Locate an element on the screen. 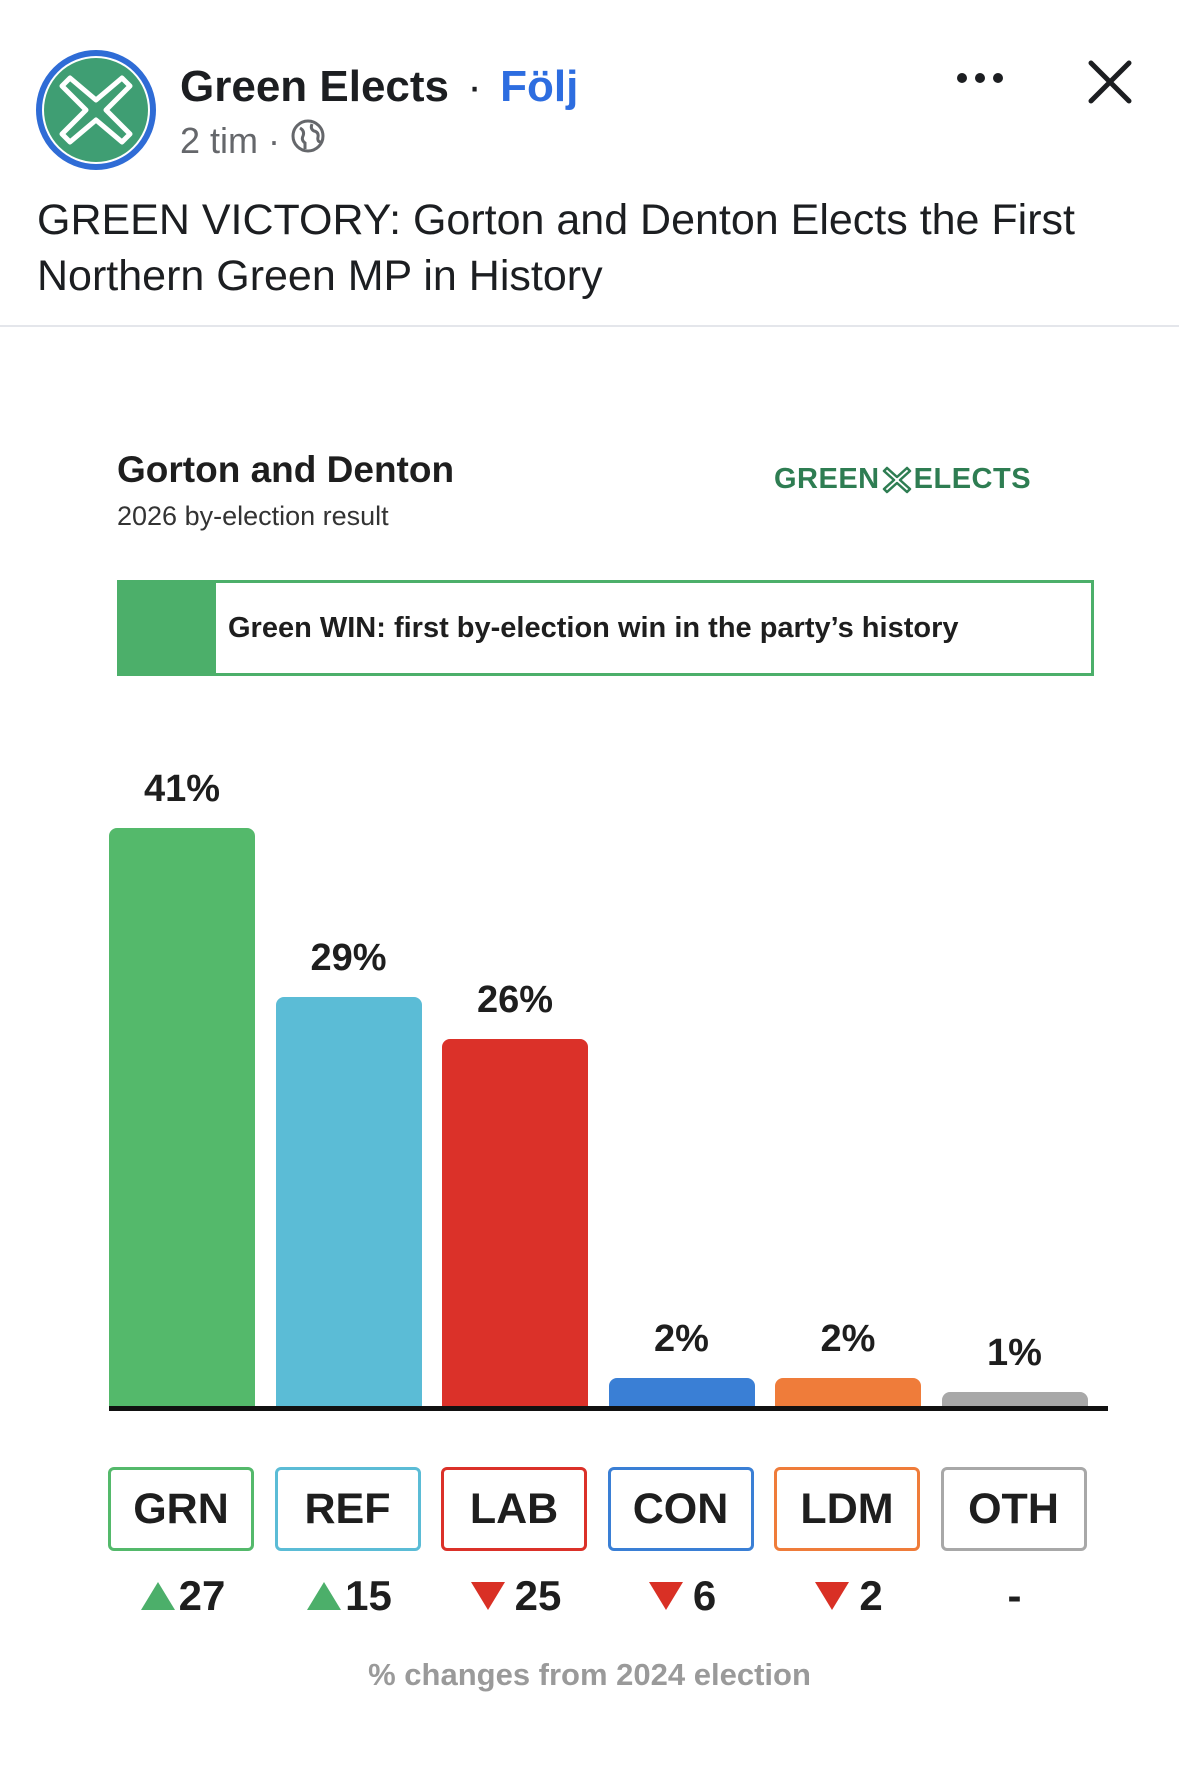 The width and height of the screenshot is (1179, 1776). author-line: Green Elects · Följ is located at coordinates (379, 87).